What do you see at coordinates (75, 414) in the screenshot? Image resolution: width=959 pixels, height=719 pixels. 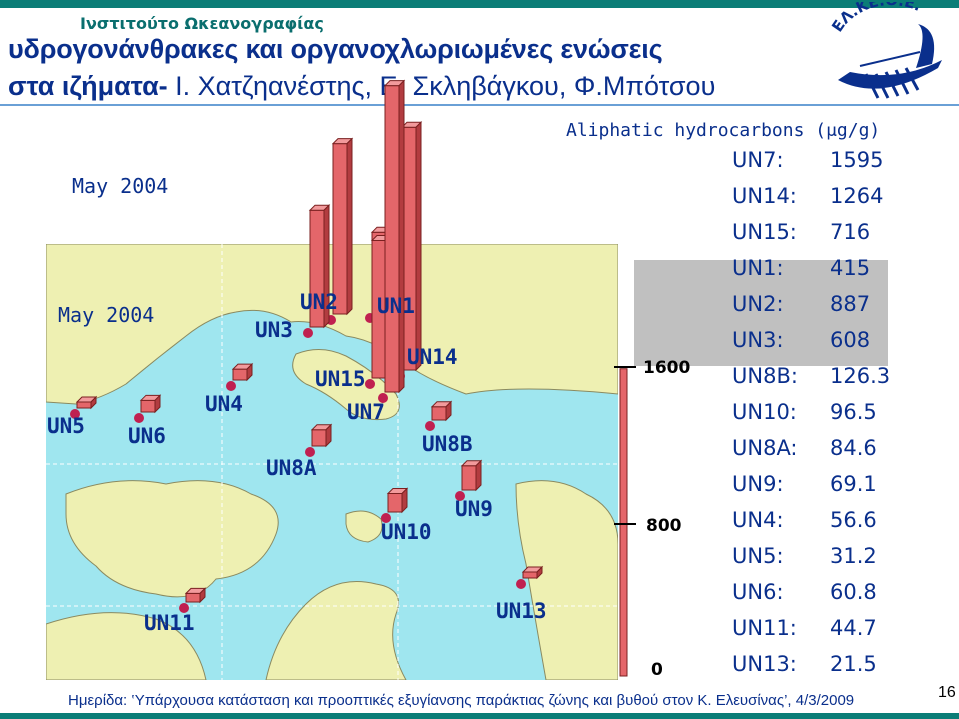 I see `station-marker-un5` at bounding box center [75, 414].